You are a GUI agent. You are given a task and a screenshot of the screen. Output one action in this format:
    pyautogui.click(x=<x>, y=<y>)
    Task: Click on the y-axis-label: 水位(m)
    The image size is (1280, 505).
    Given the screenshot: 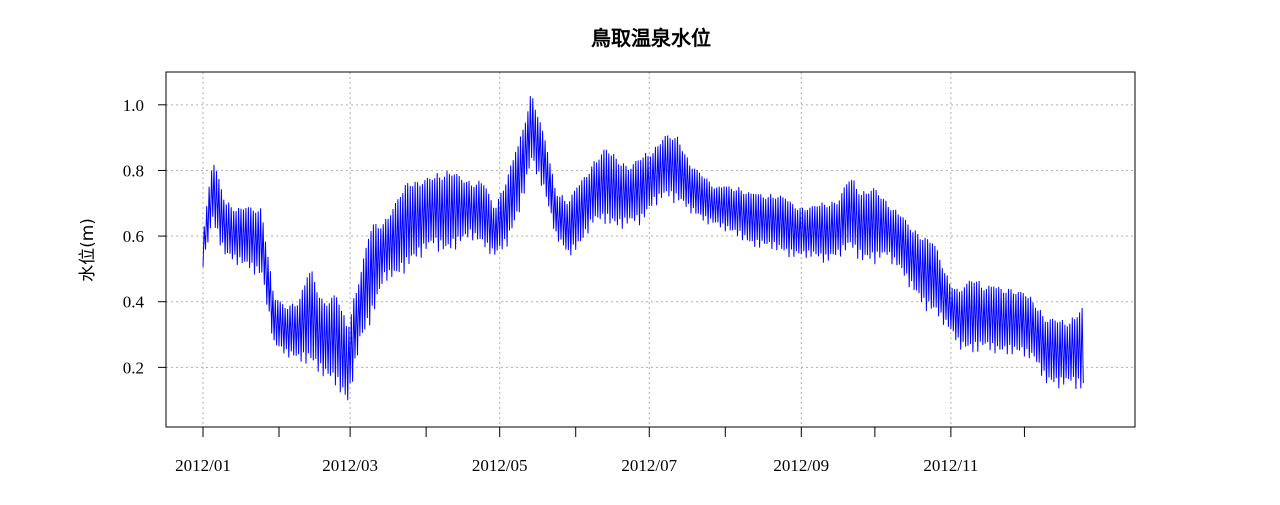 What is the action you would take?
    pyautogui.click(x=88, y=250)
    